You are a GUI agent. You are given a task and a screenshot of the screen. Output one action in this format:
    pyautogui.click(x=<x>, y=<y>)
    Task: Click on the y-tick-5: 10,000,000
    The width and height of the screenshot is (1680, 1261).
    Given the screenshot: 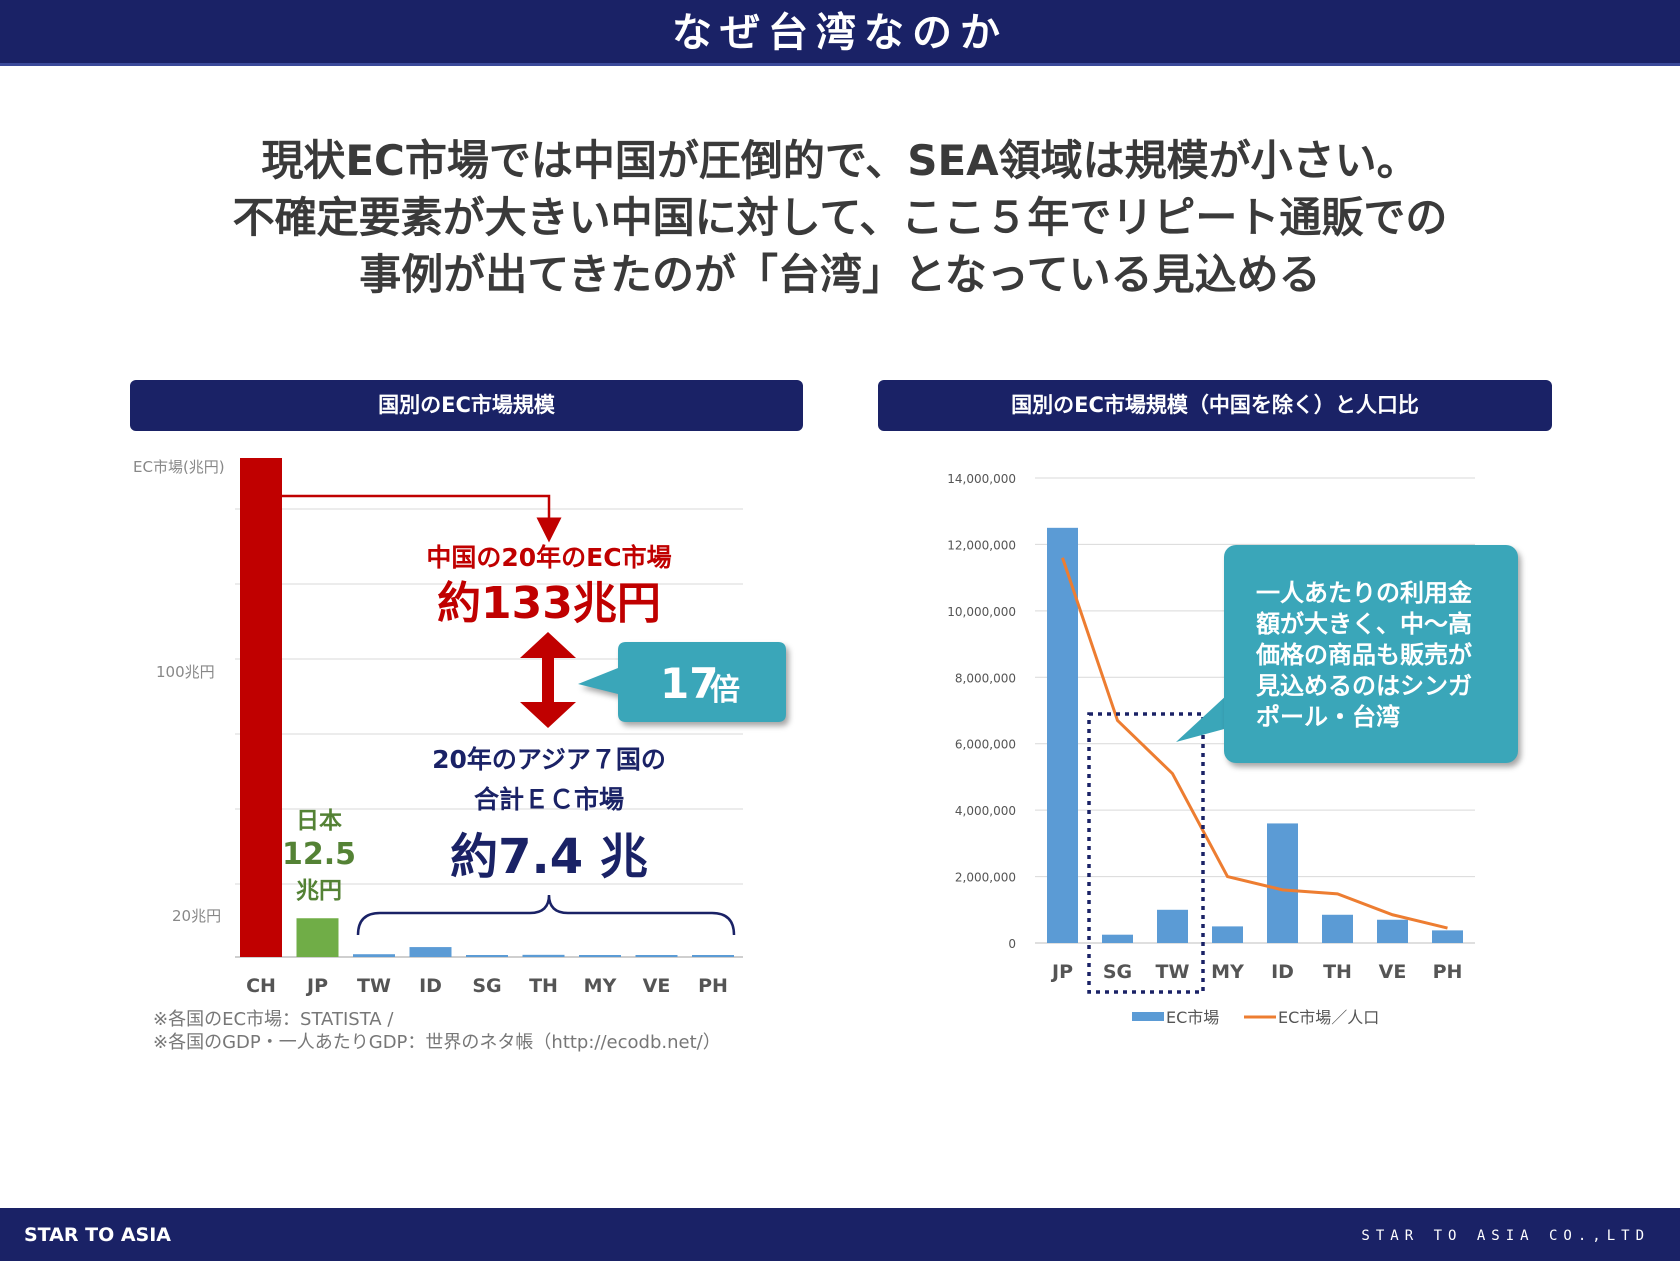 What is the action you would take?
    pyautogui.click(x=981, y=612)
    